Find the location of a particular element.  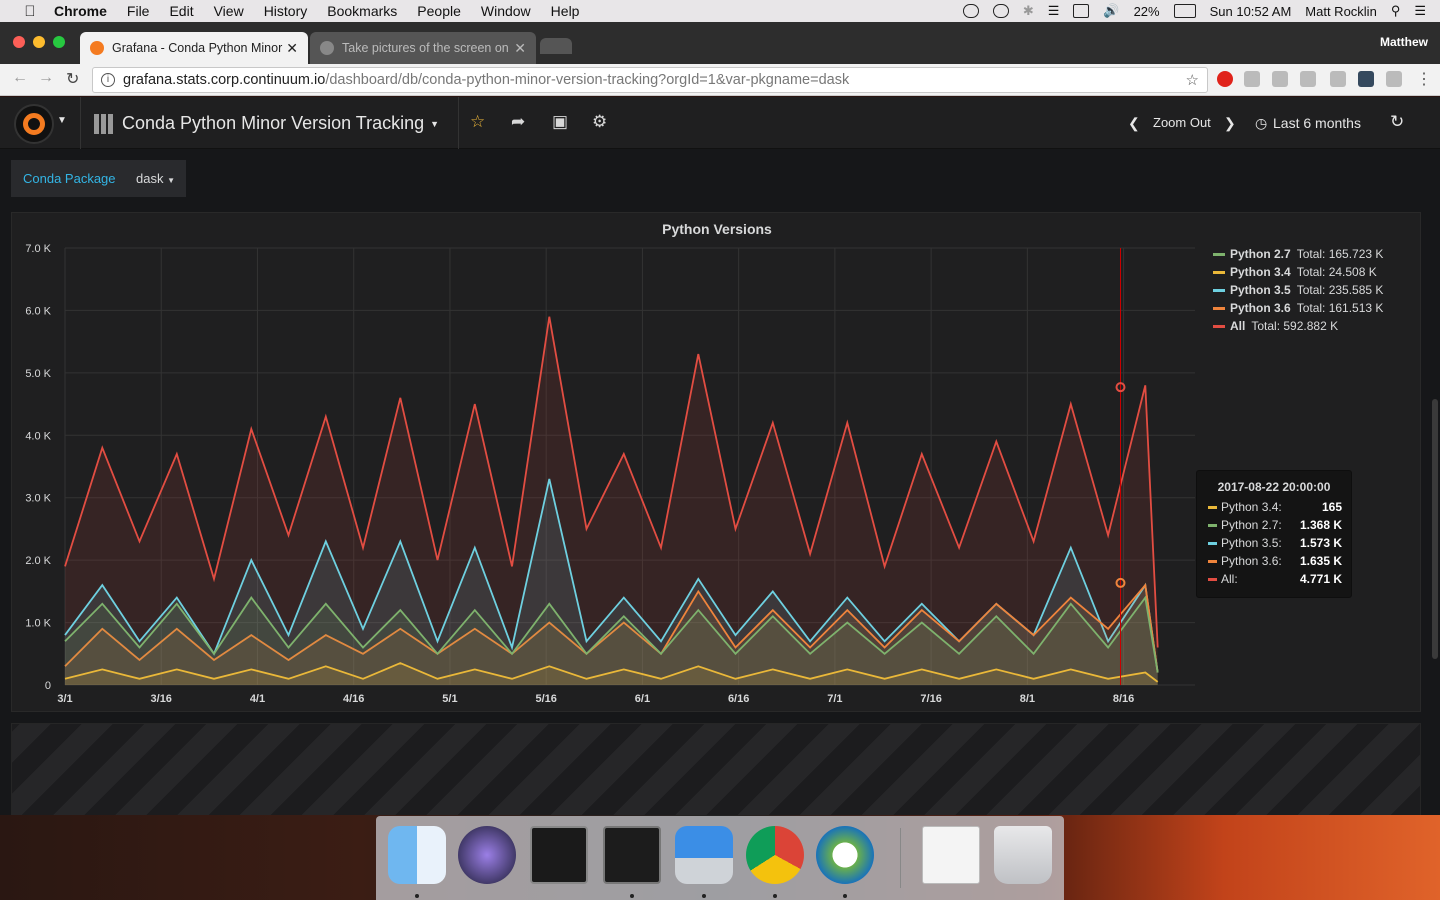

divider is located at coordinates (80, 123).